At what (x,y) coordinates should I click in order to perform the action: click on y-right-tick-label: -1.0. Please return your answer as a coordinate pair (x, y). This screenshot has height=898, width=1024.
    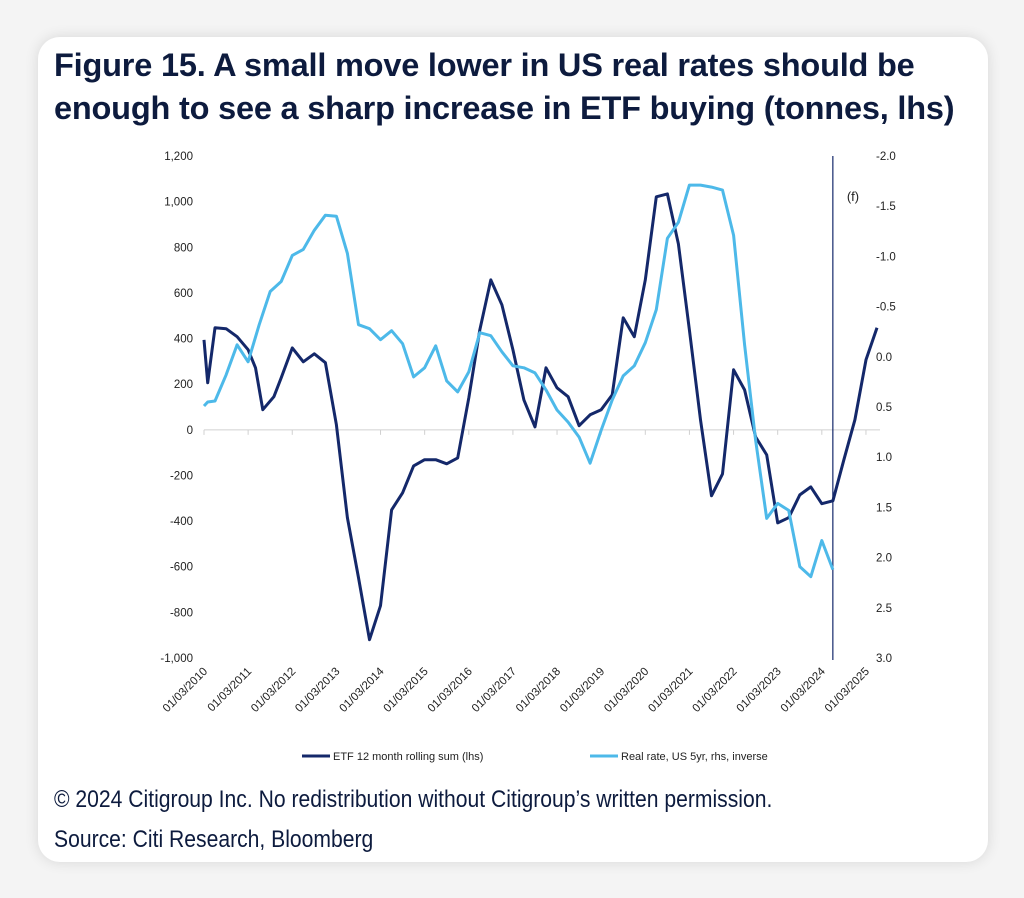
    Looking at the image, I should click on (886, 257).